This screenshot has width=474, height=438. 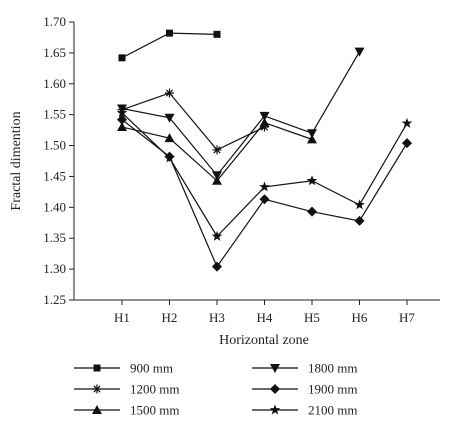 I want to click on x-tick-label: H2, so click(x=170, y=317).